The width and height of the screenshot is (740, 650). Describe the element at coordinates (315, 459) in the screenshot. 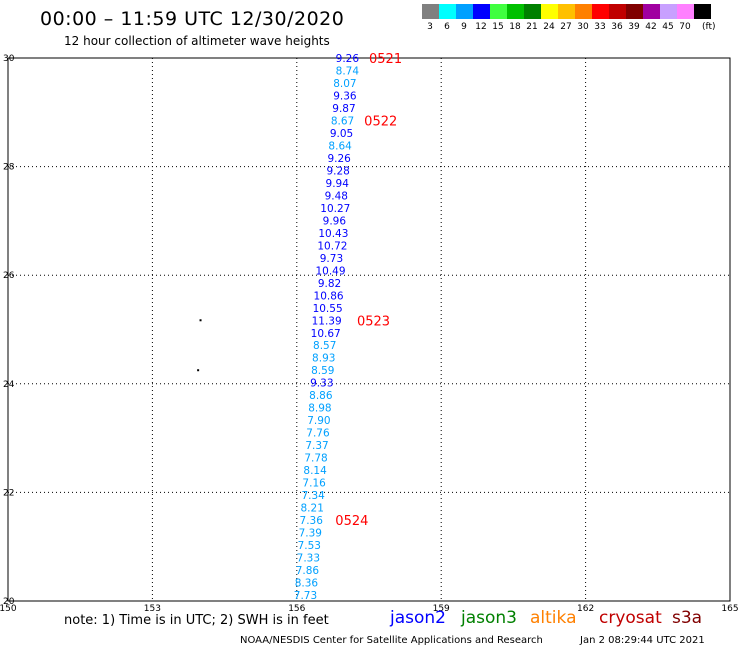

I see `wave-height-label: 7.78` at that location.